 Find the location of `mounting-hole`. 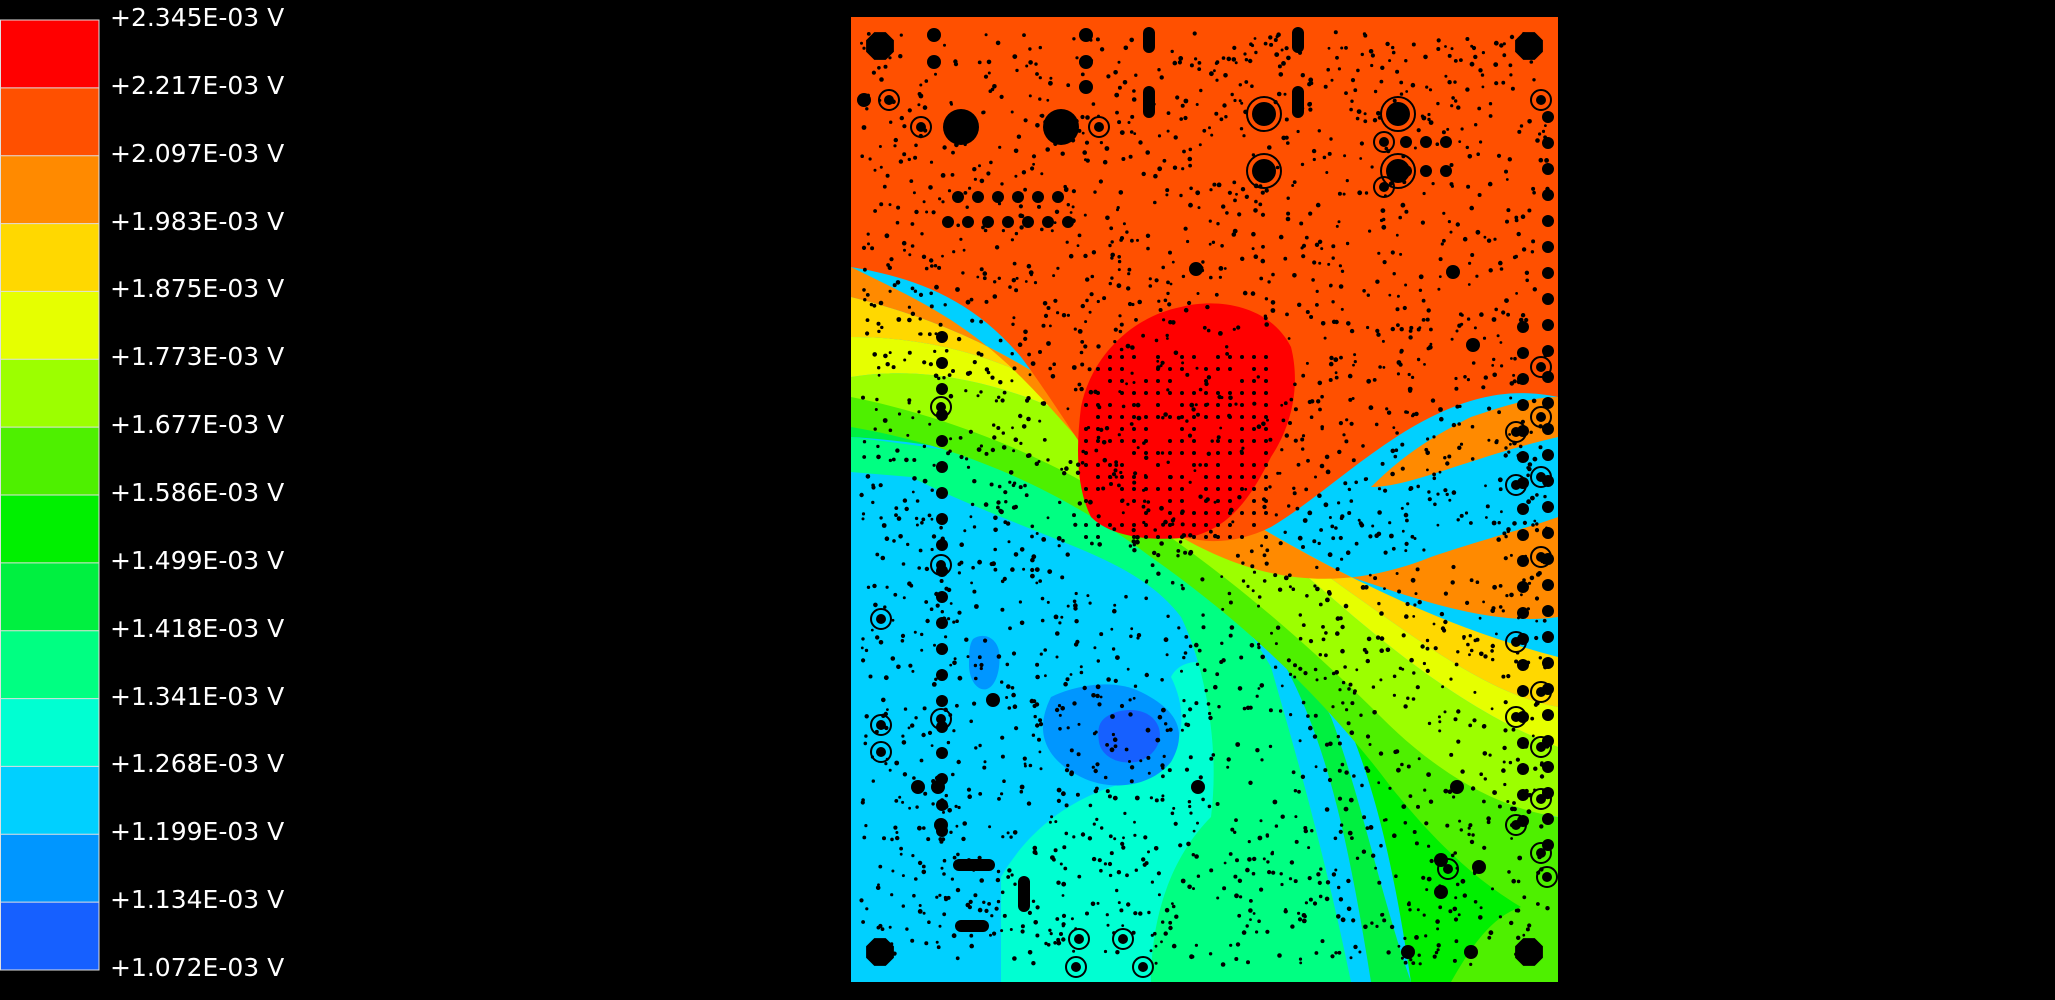

mounting-hole is located at coordinates (1529, 952).